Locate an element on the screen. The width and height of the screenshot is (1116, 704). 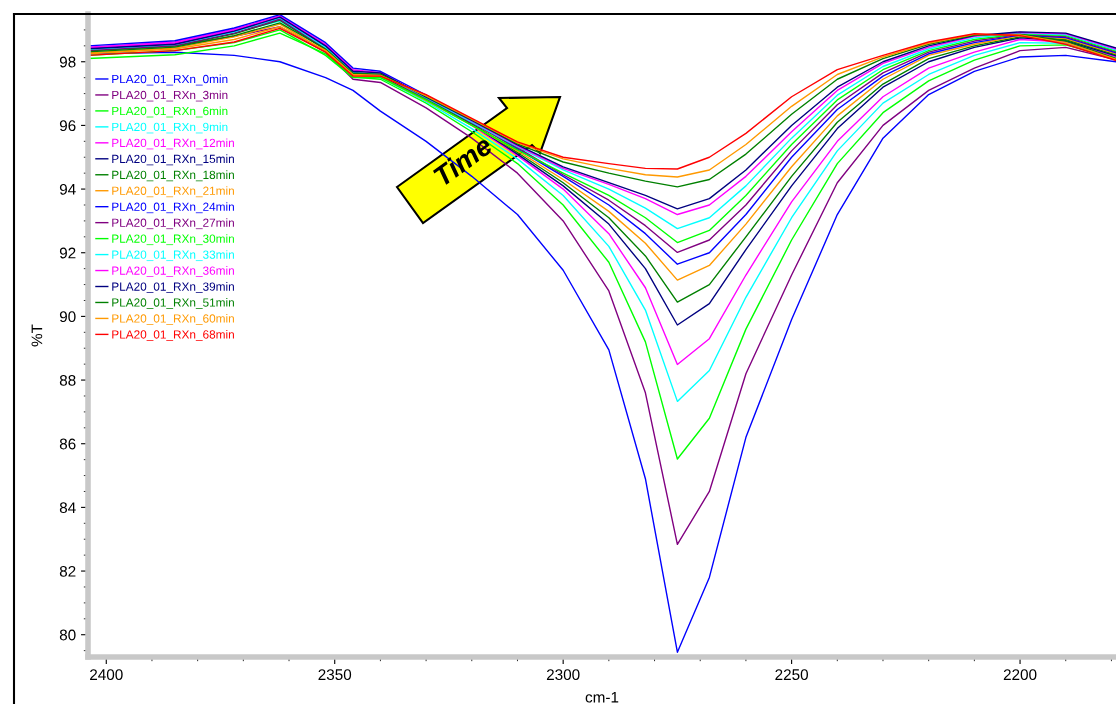
legend-label: PLA20_01_RXn_6min is located at coordinates (170, 112).